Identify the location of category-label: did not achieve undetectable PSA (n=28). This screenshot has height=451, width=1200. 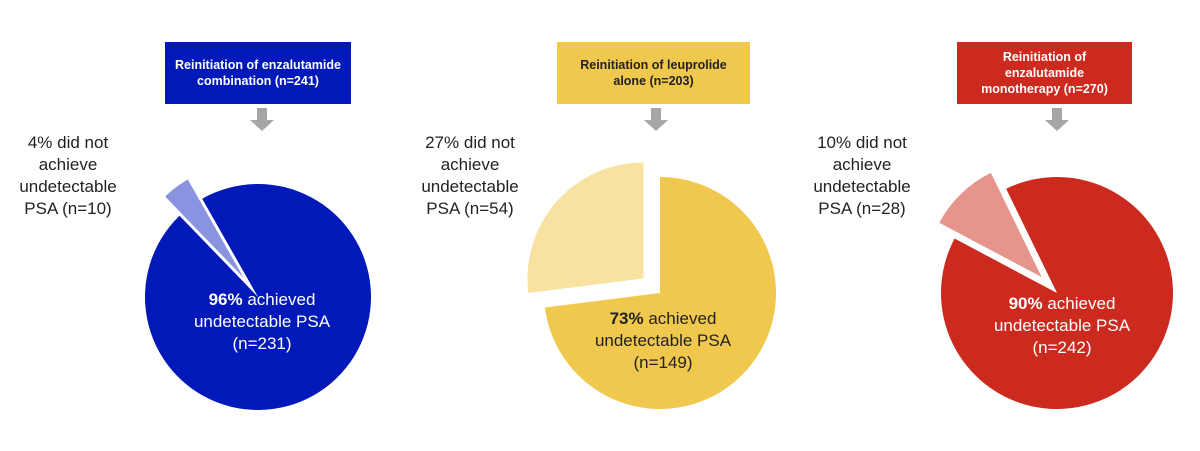
(862, 175).